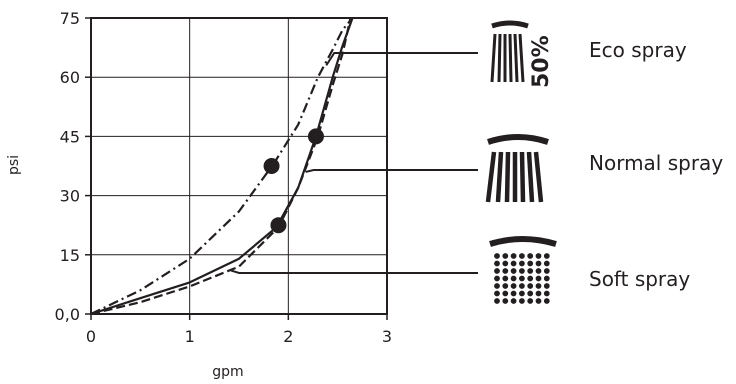 This screenshot has width=736, height=384. Describe the element at coordinates (387, 336) in the screenshot. I see `x-tick-label: 3` at that location.